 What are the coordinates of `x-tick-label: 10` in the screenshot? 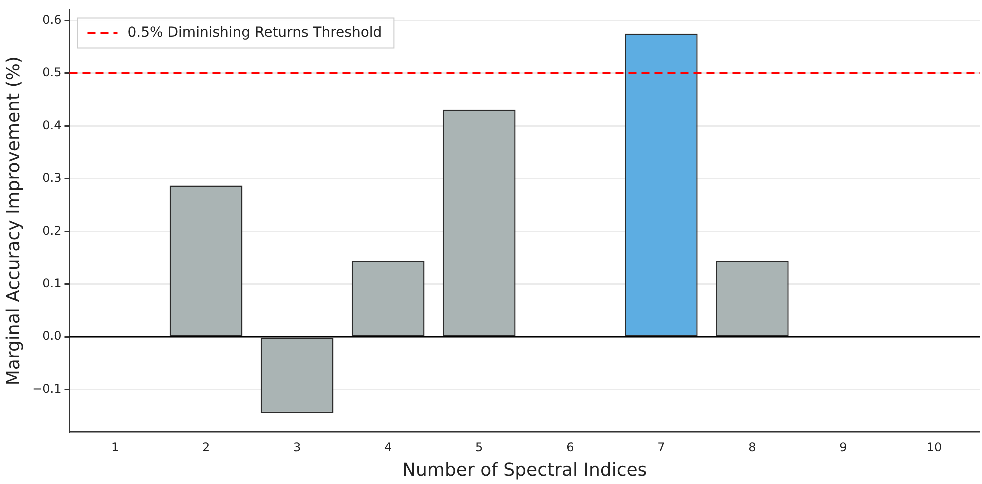 It's located at (934, 447).